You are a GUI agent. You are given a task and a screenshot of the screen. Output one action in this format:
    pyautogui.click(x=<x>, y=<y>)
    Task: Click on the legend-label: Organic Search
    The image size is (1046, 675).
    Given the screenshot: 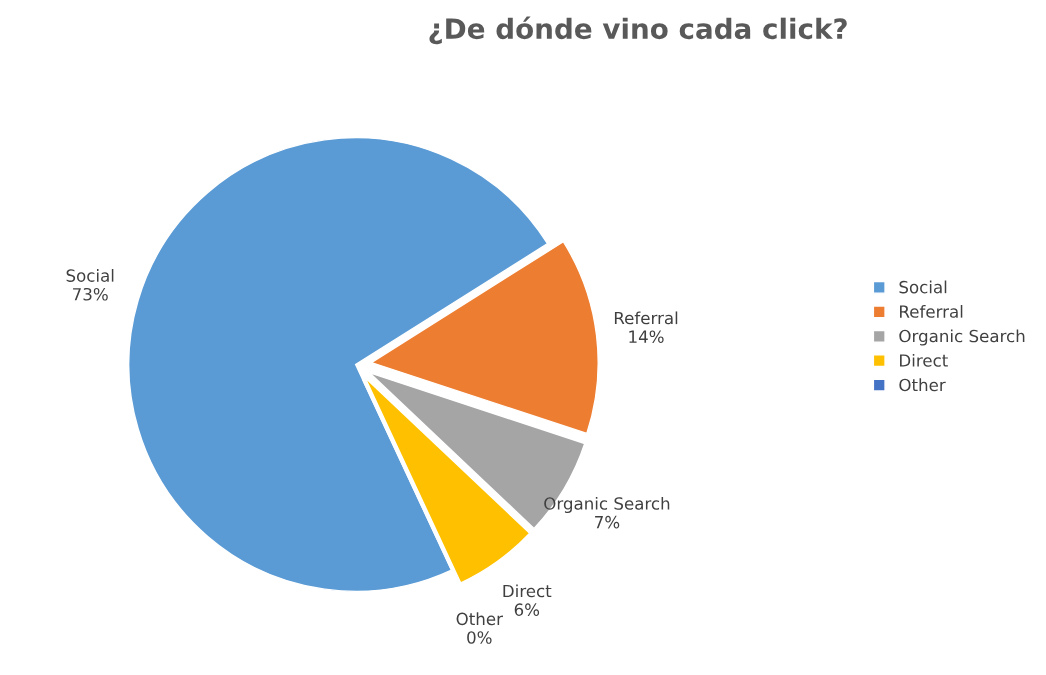 What is the action you would take?
    pyautogui.click(x=962, y=337)
    